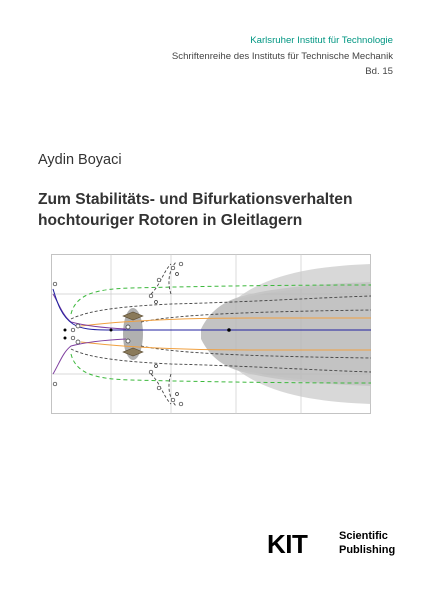  Describe the element at coordinates (321, 40) in the screenshot. I see `institution-name: Karlsruher Institut für Technologie` at that location.